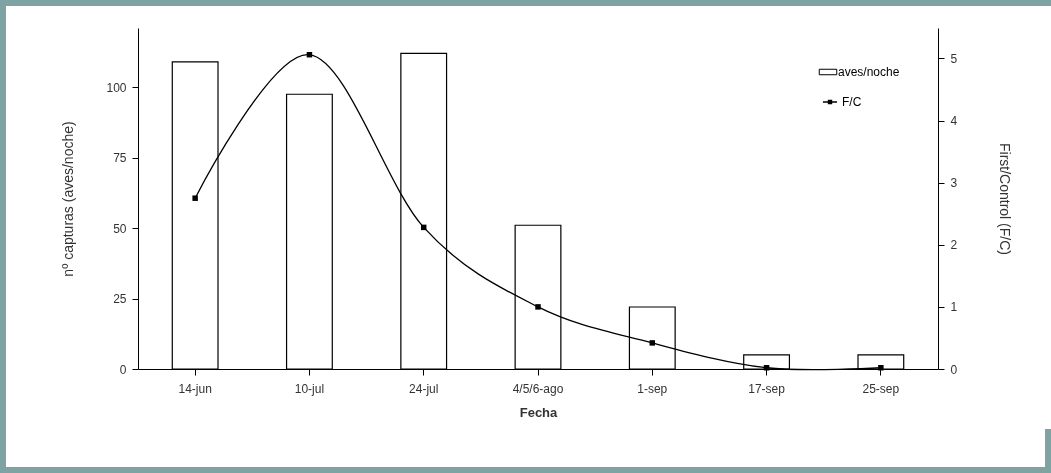  Describe the element at coordinates (869, 72) in the screenshot. I see `legend-label: aves/noche` at that location.